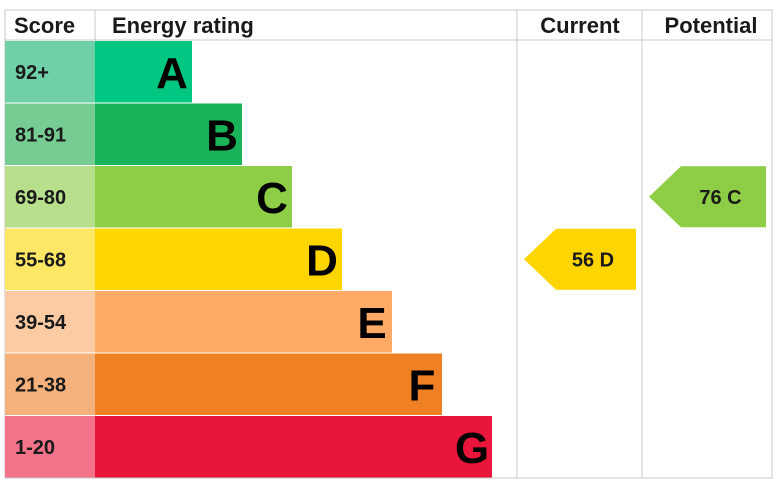 The height and width of the screenshot is (491, 780). I want to click on score-range-b: 81-91, so click(40, 135).